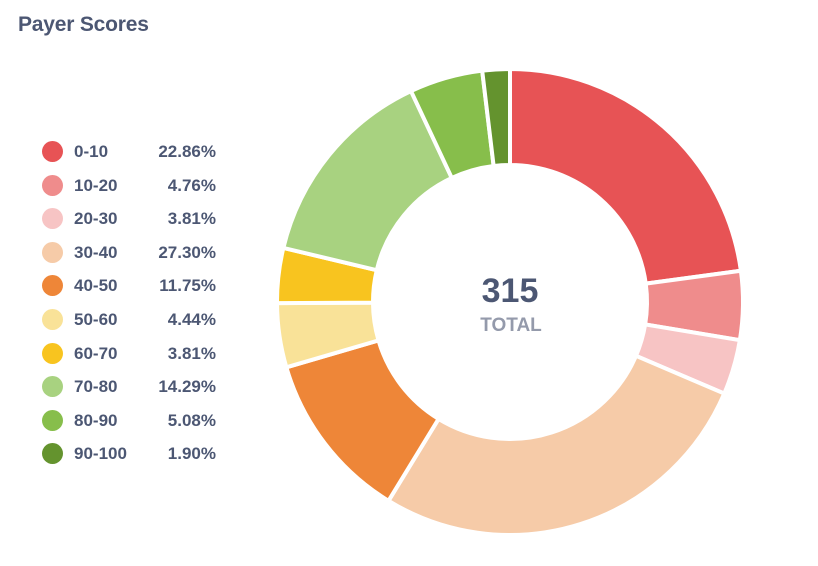 This screenshot has height=566, width=818. I want to click on legend-item: 80-90 5.08%, so click(140, 424).